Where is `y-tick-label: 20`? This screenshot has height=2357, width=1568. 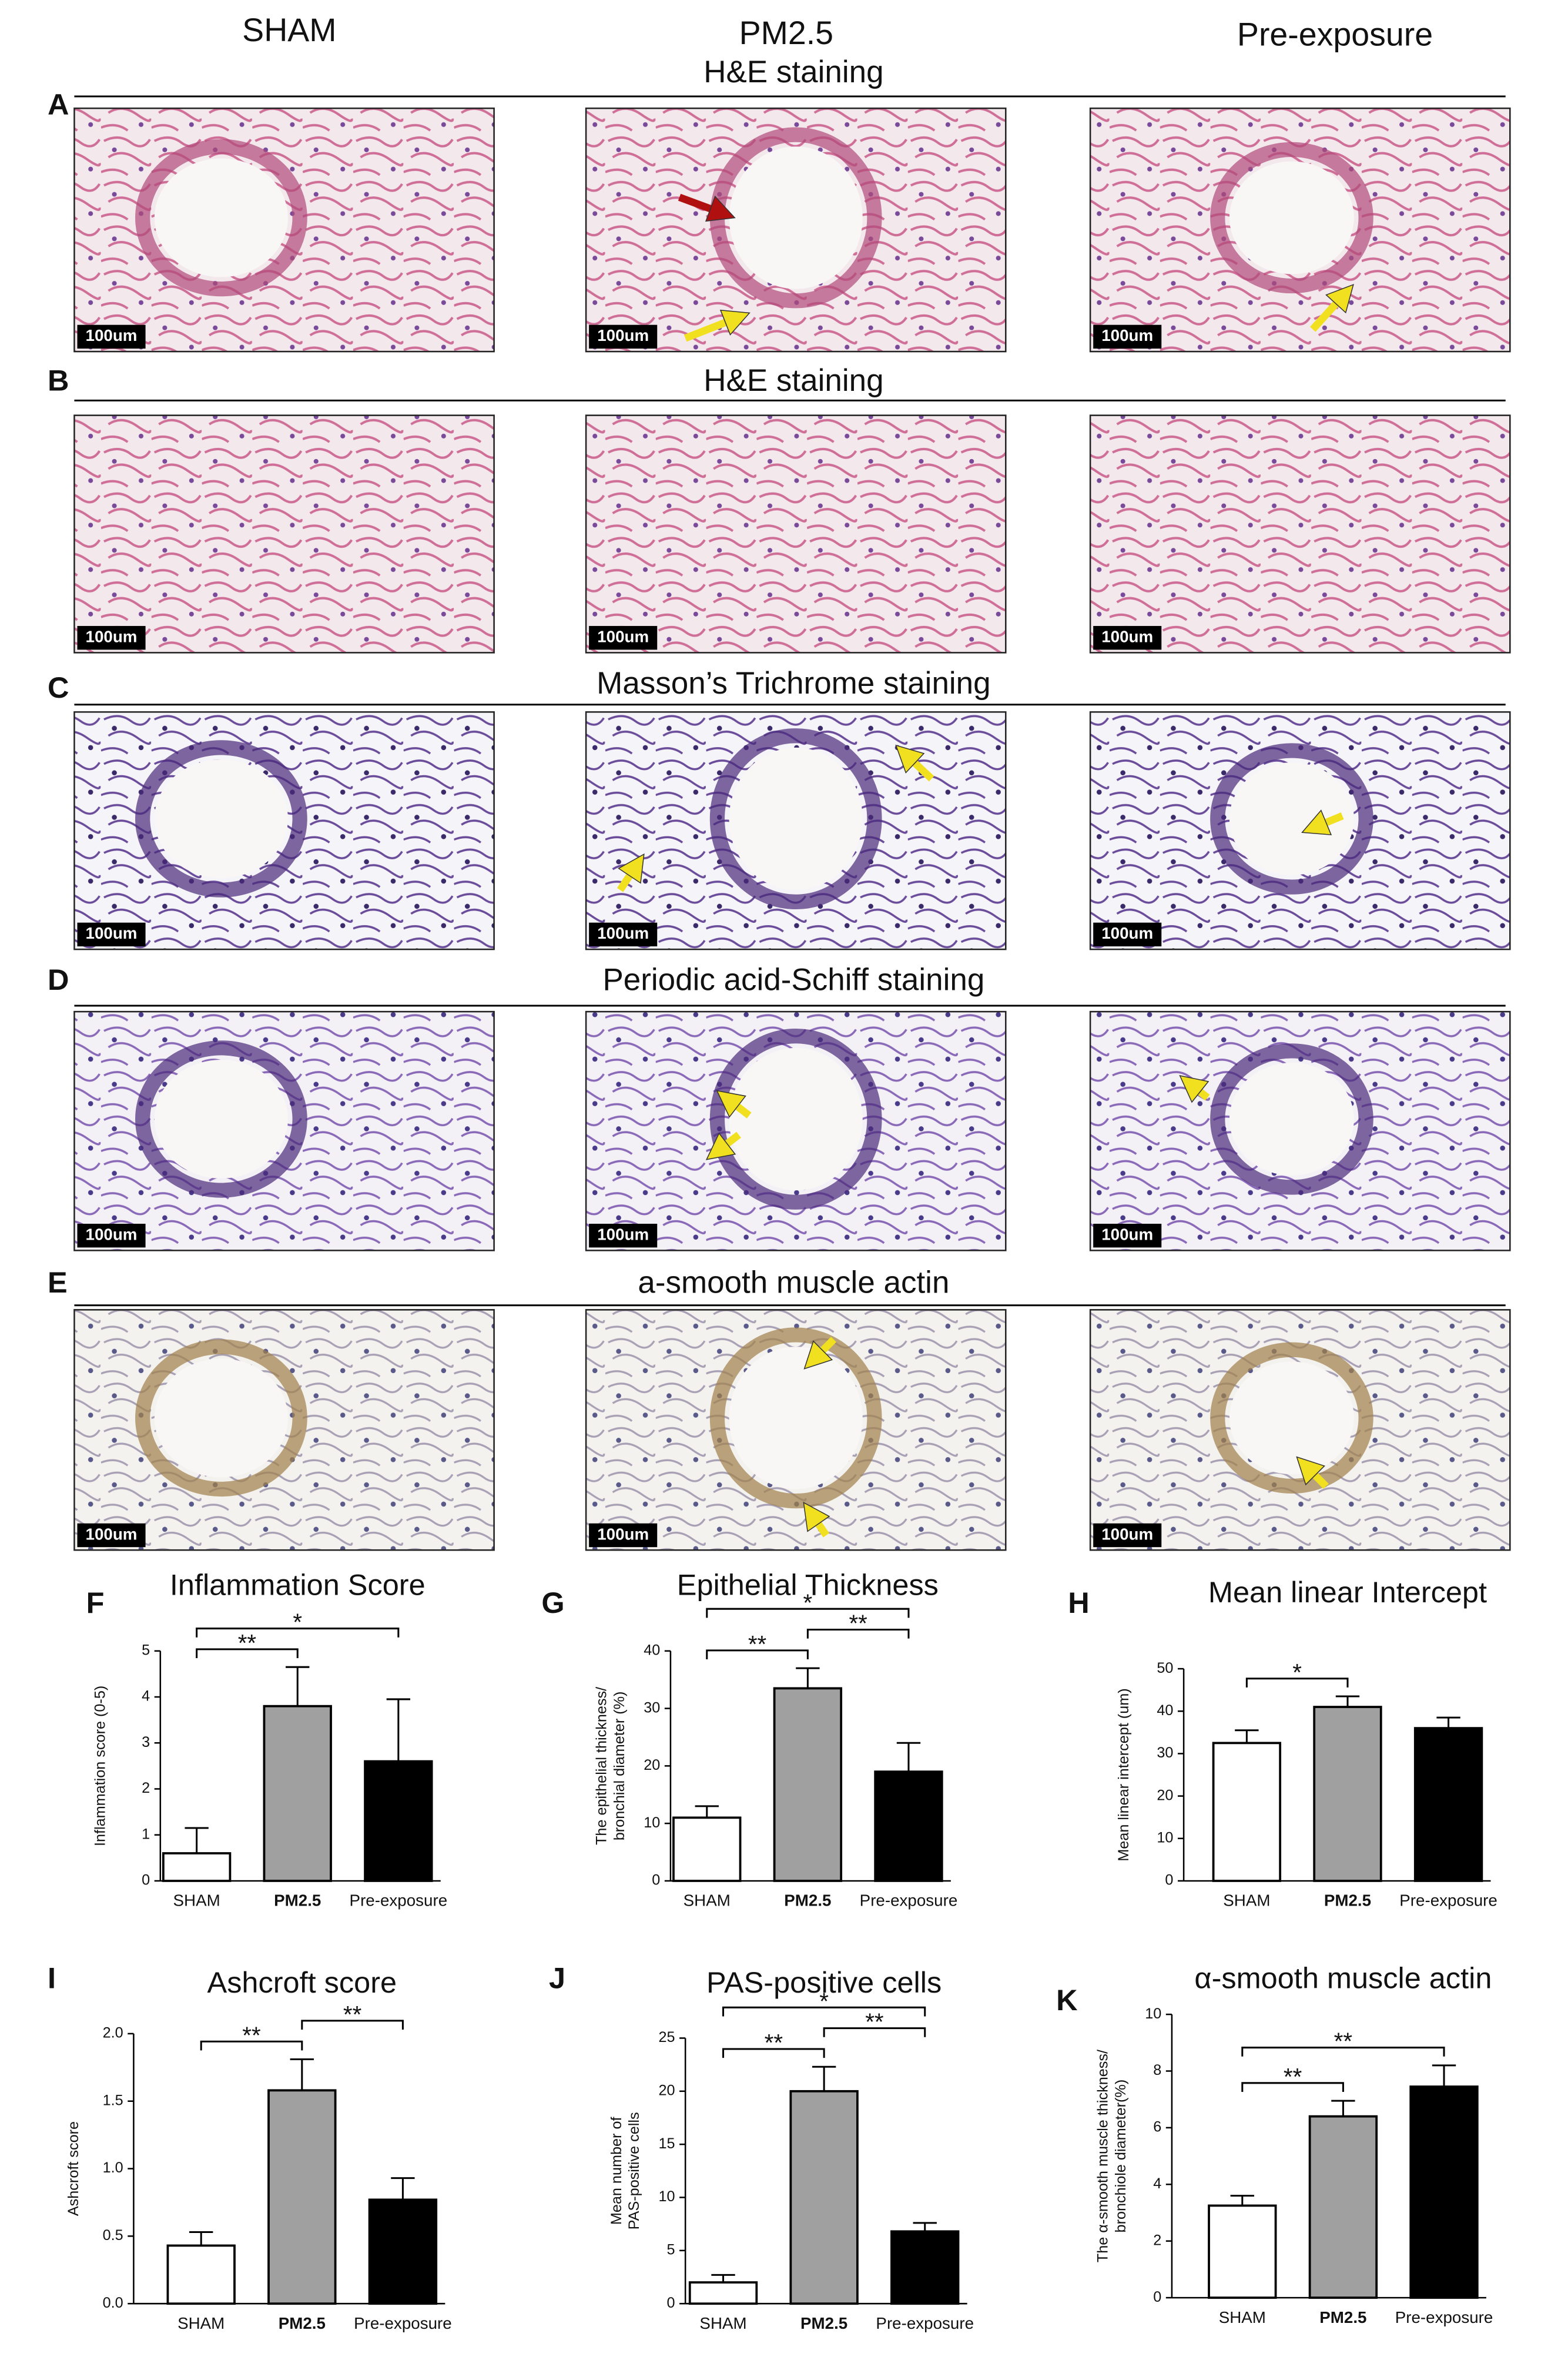
y-tick-label: 20 is located at coordinates (1165, 1795).